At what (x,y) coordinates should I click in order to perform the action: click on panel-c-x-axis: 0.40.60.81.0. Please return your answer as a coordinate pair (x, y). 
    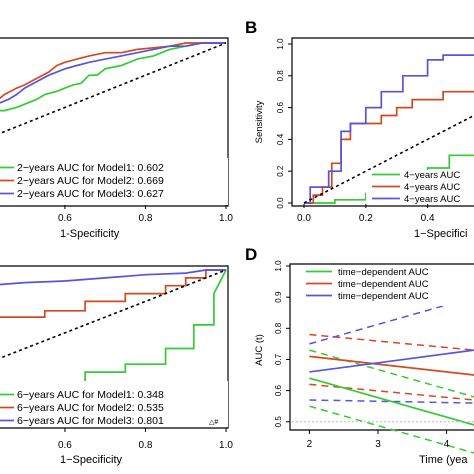
    Looking at the image, I should click on (145, 439).